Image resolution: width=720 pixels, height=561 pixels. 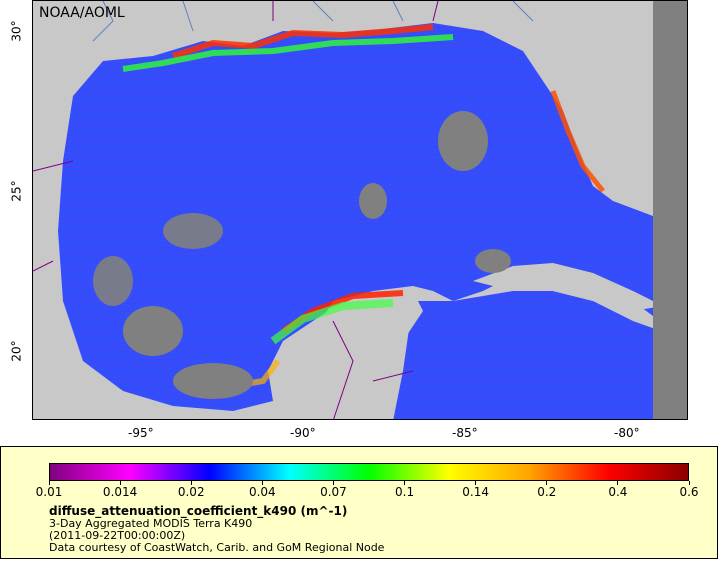 What do you see at coordinates (353, 355) in the screenshot?
I see `yucatan-peninsula` at bounding box center [353, 355].